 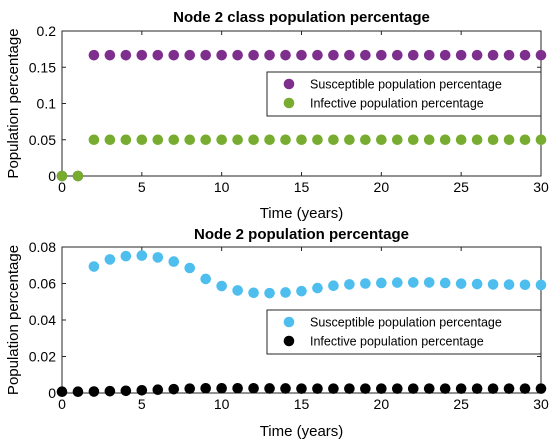 I want to click on y-tick-label: 0.06, so click(x=42, y=284).